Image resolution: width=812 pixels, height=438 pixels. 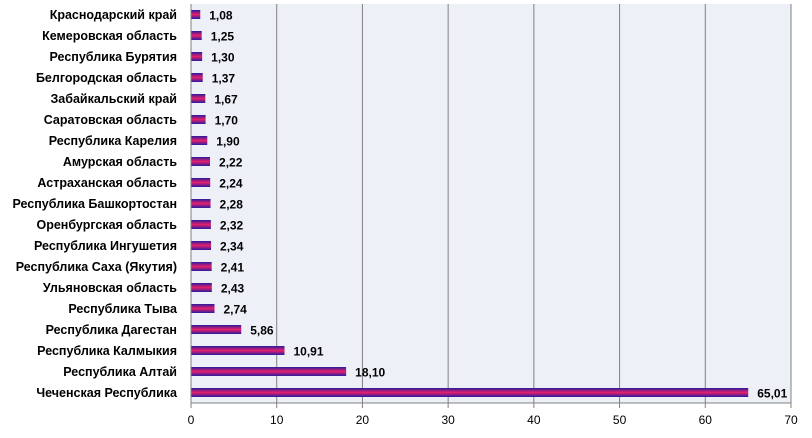 I want to click on data-label: 1,67, so click(x=226, y=100).